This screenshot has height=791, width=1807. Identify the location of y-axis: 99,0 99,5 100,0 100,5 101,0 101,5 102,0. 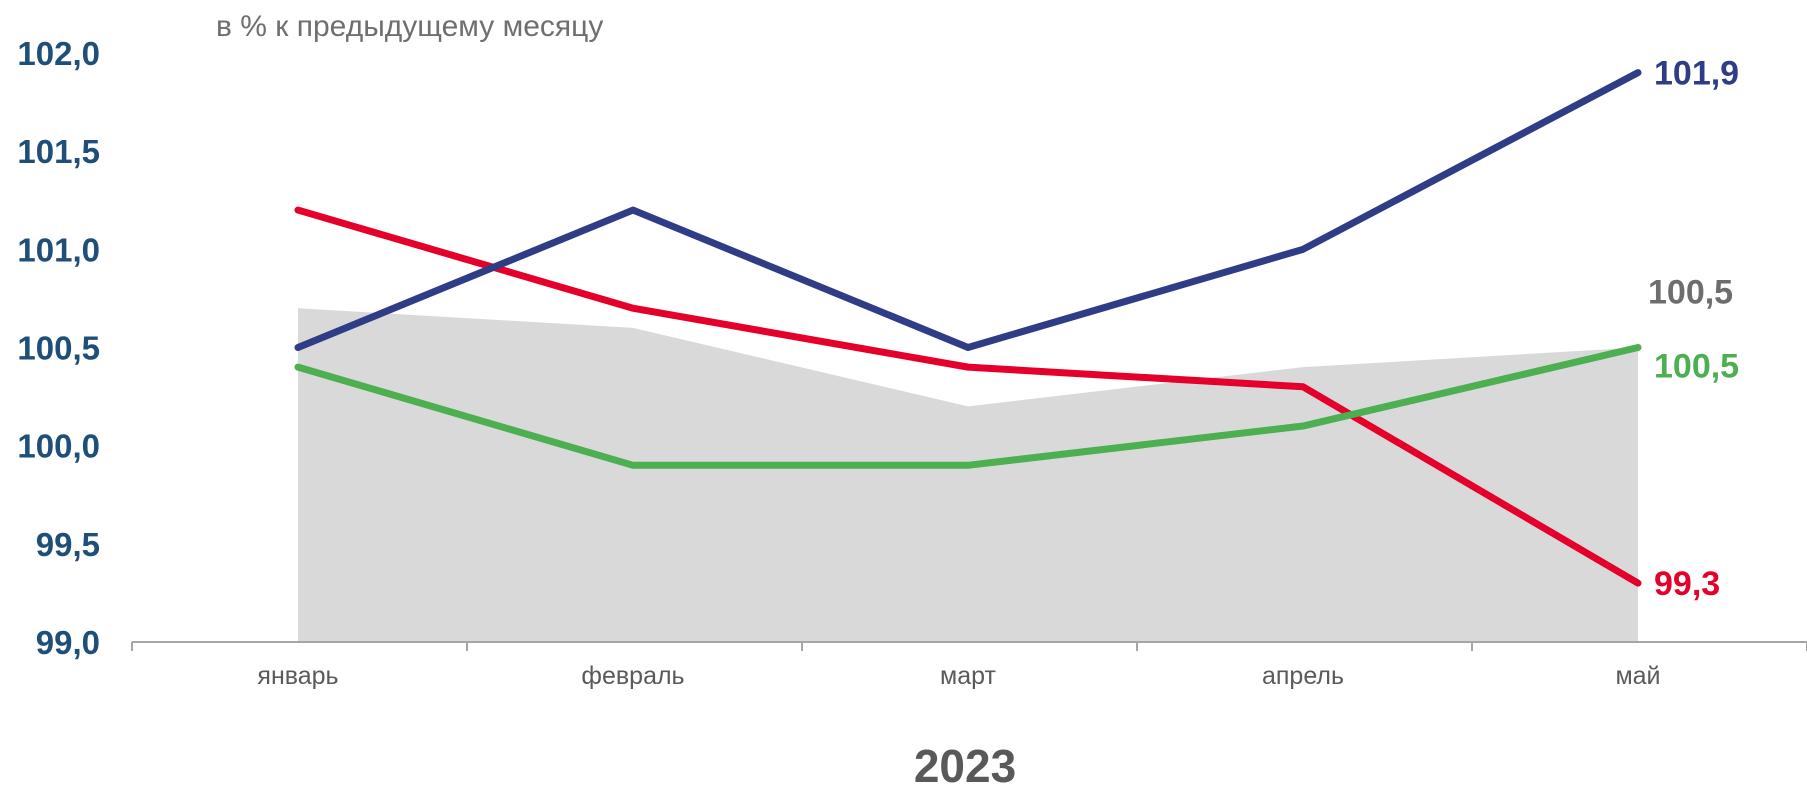
(58, 348).